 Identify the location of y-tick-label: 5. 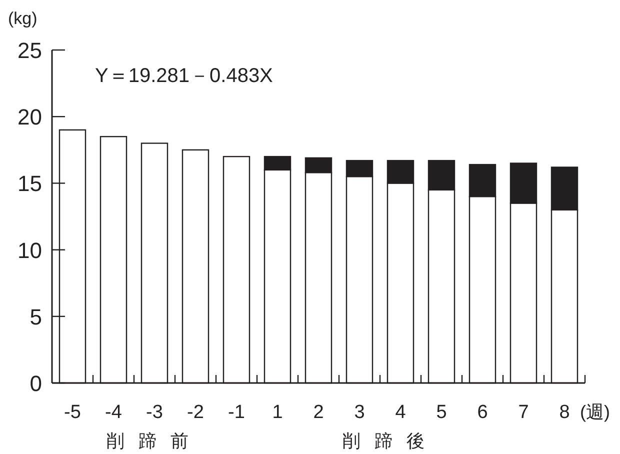
(36, 317).